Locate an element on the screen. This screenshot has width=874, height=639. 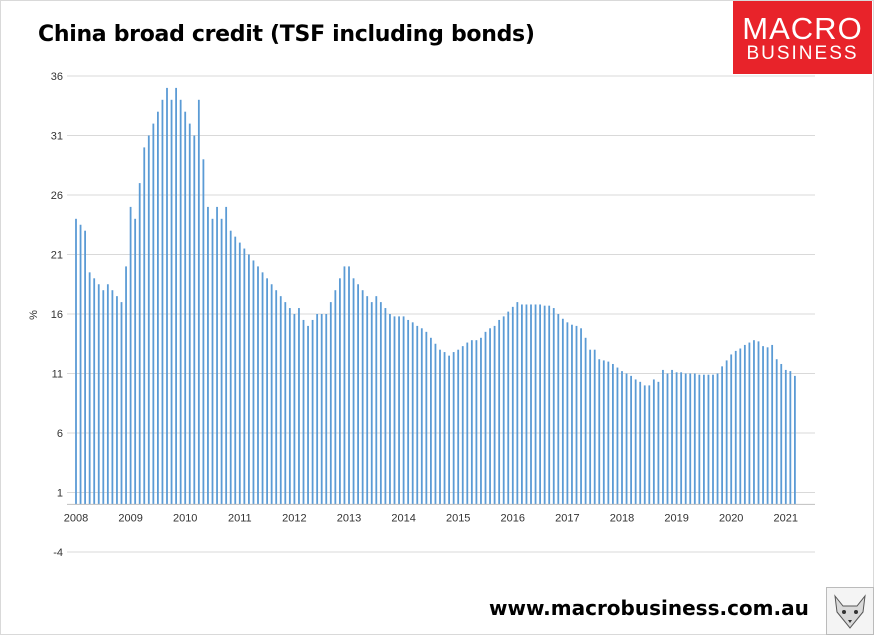
x-tick-label: 2011 is located at coordinates (240, 518).